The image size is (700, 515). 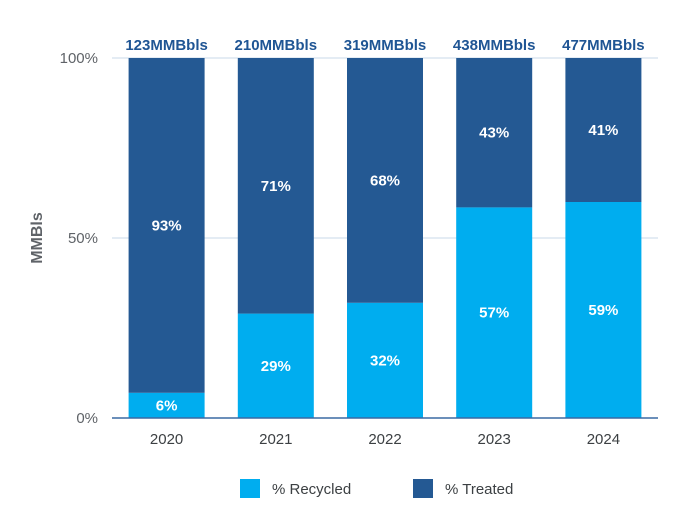 I want to click on x-tick-label: 2022, so click(x=384, y=439).